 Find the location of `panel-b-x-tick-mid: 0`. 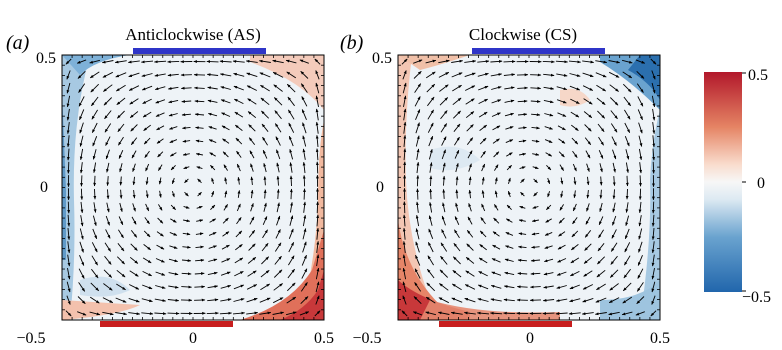

panel-b-x-tick-mid: 0 is located at coordinates (530, 338).